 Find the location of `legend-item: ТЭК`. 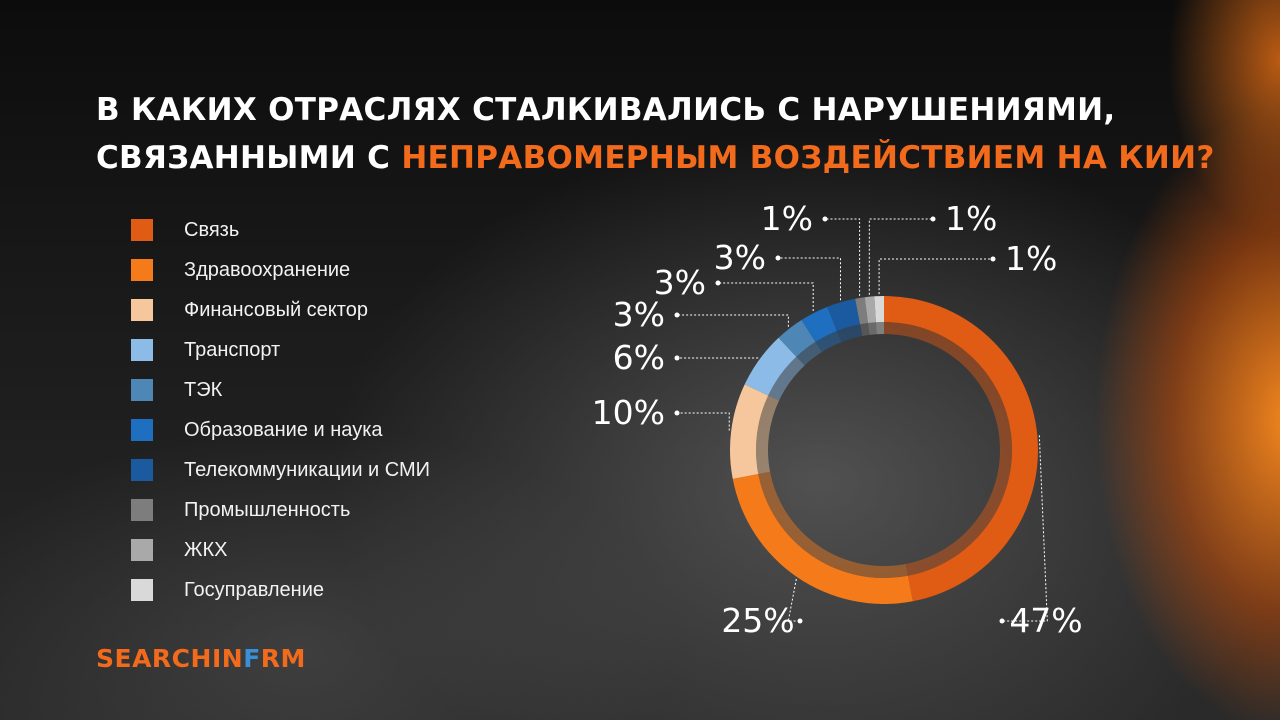

legend-item: ТЭК is located at coordinates (280, 390).